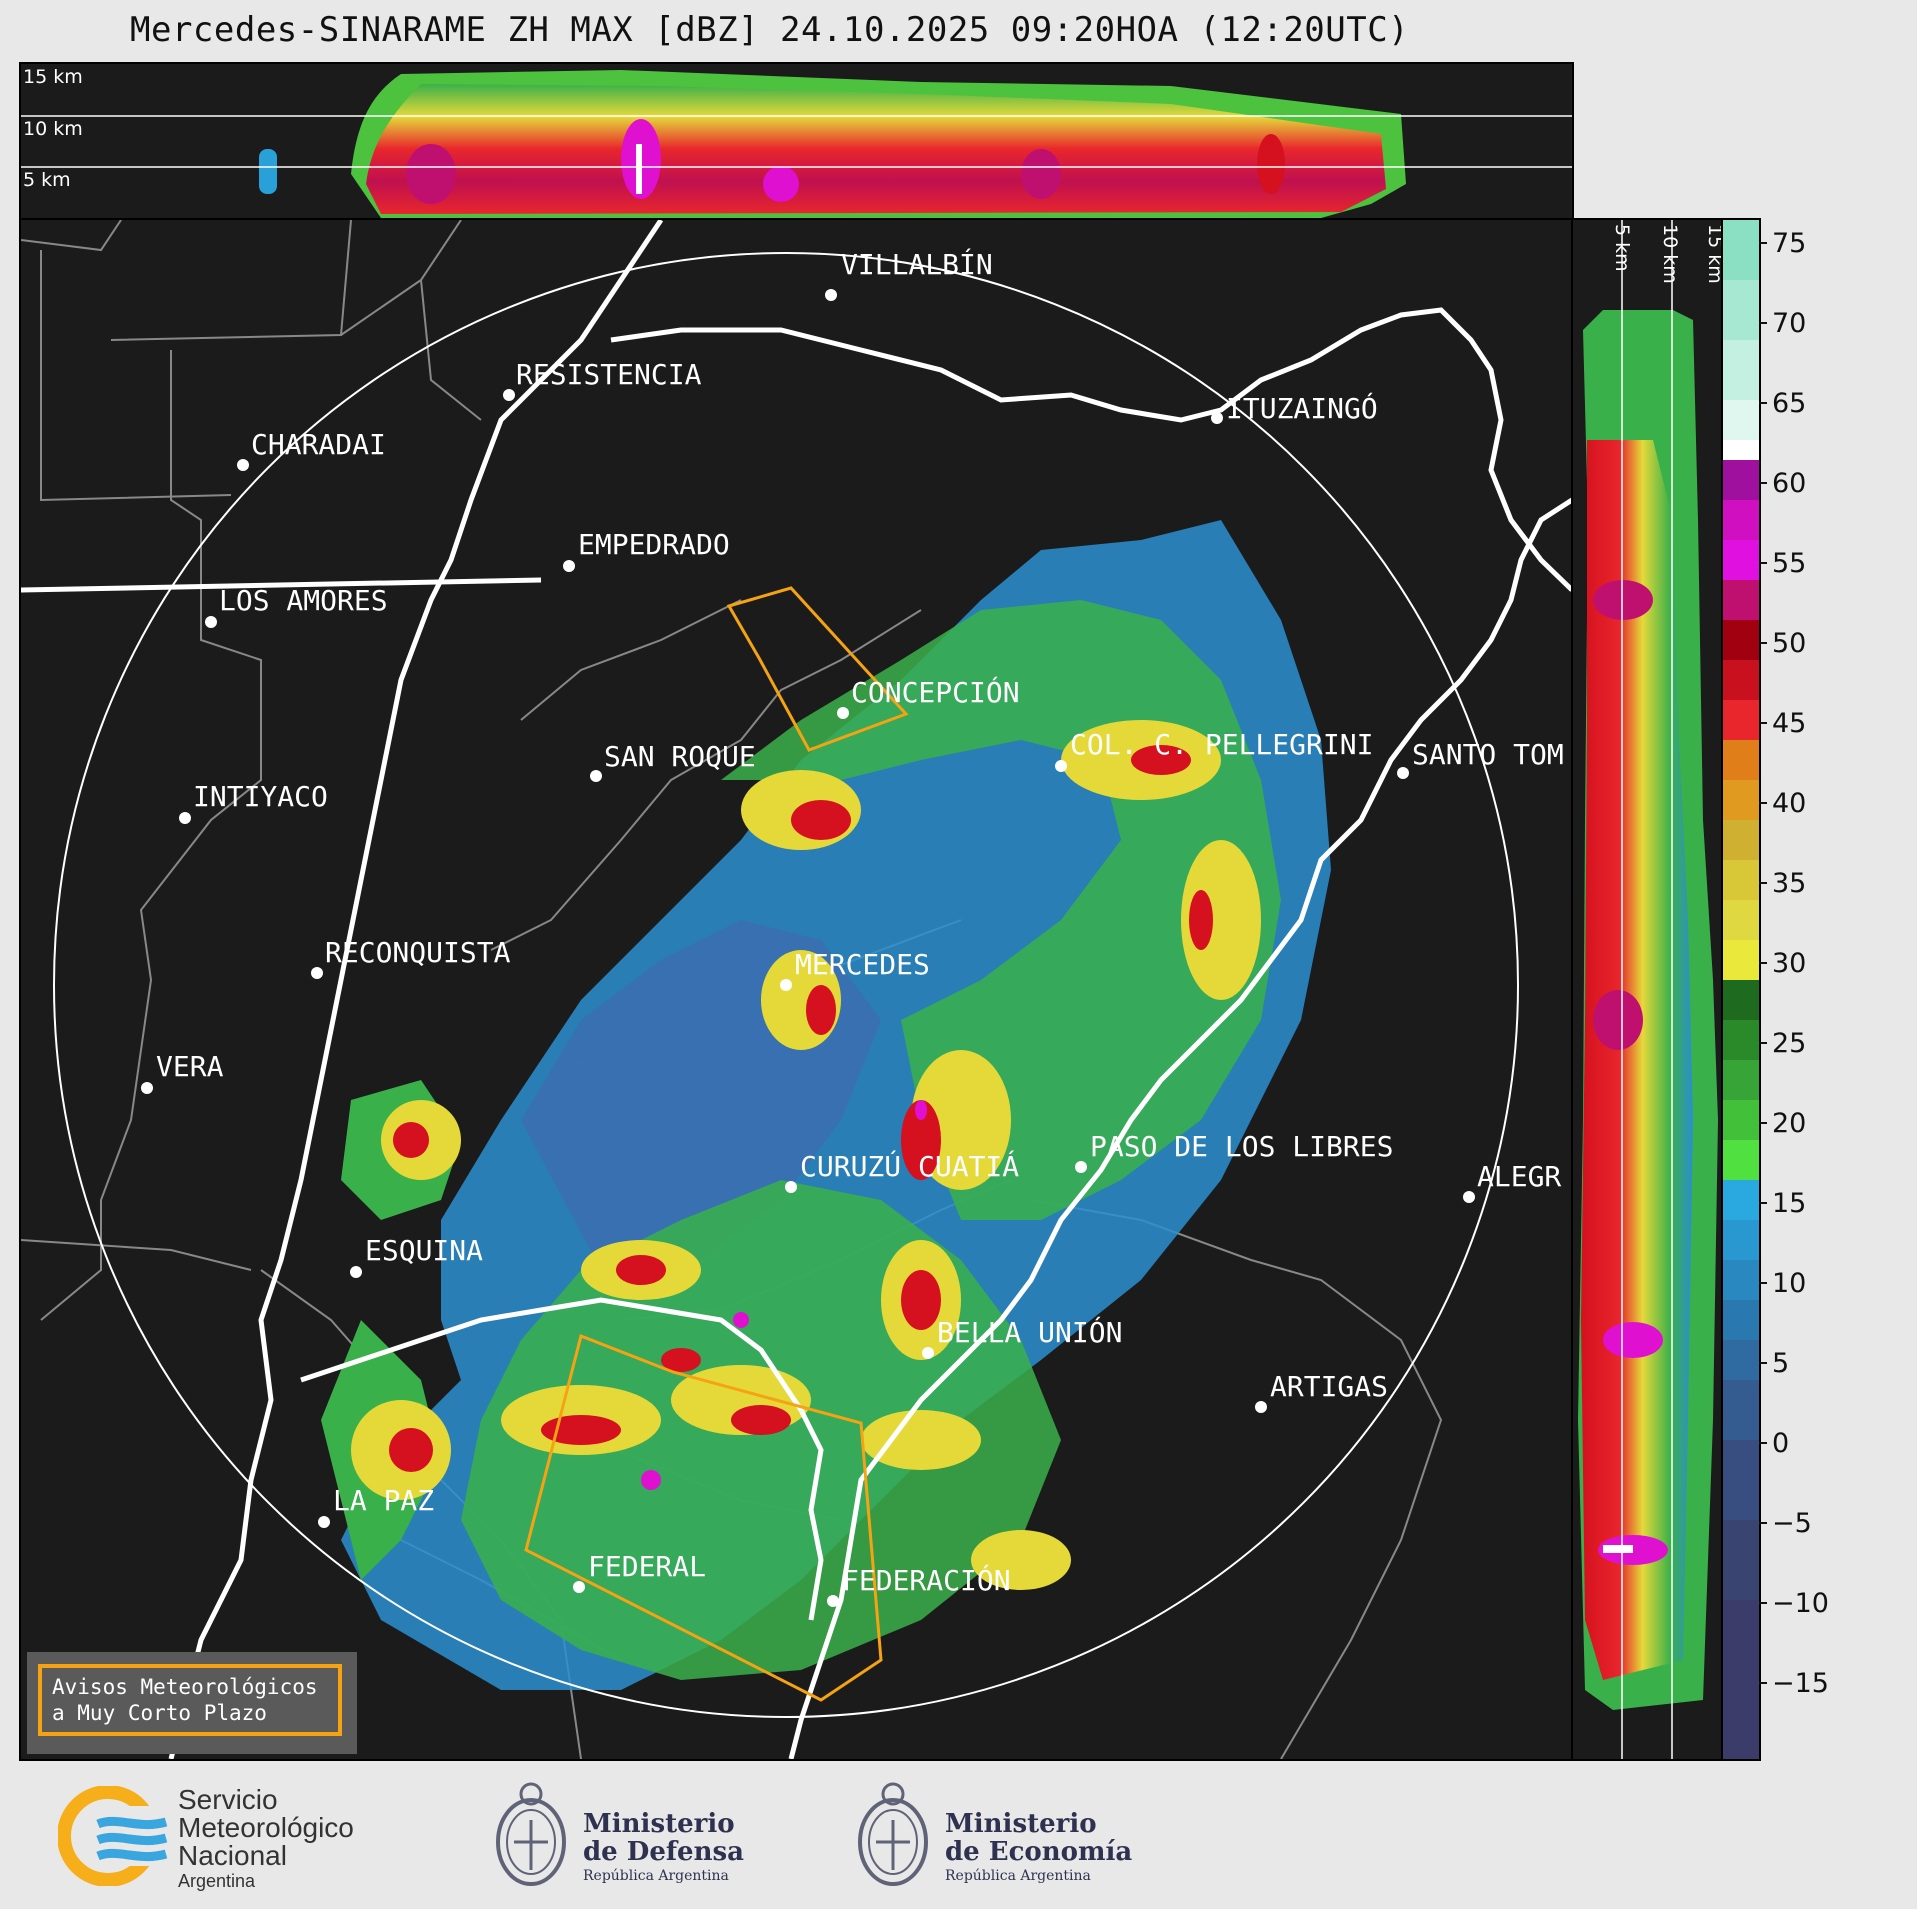 The image size is (1917, 1909). Describe the element at coordinates (935, 692) in the screenshot. I see `city-label-concepcion: CONCEPCIÓN` at that location.